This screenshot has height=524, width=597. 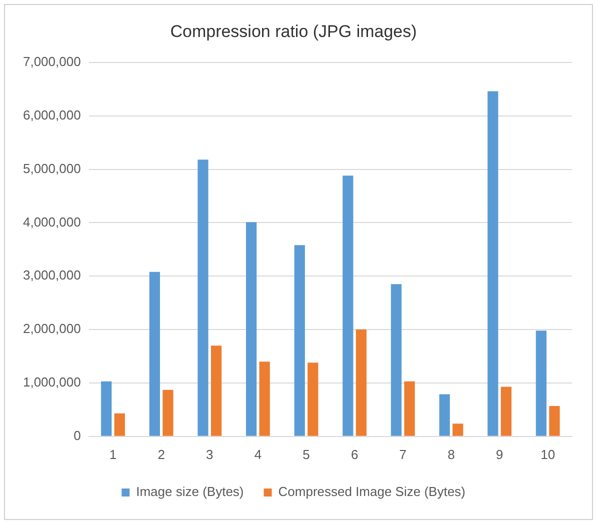 I want to click on y-tick-label: 6,000,000, so click(x=51, y=114).